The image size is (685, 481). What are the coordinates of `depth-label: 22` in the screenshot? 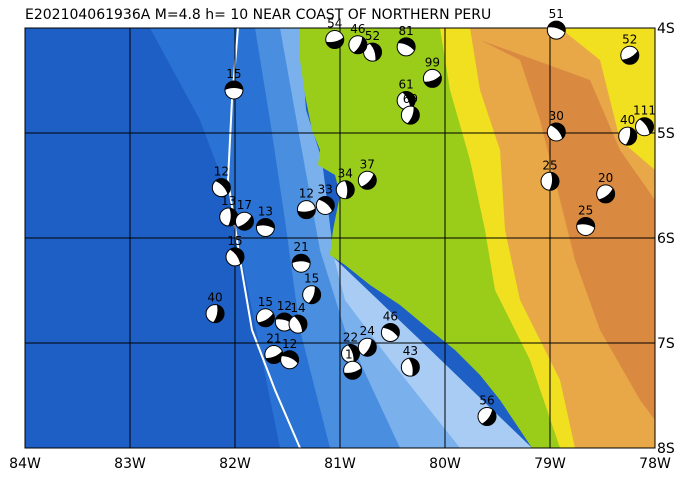 It's located at (350, 338).